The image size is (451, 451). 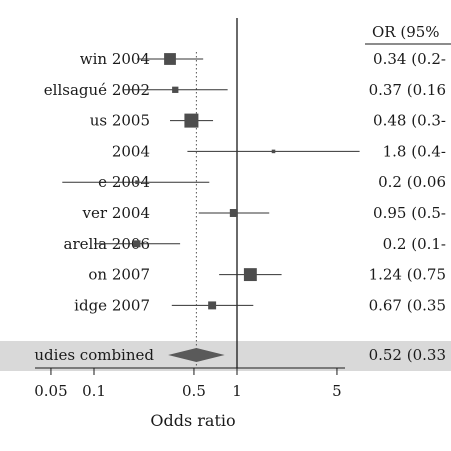 What do you see at coordinates (407, 355) in the screenshot?
I see `combined-or-text: 0.52 (0.33` at bounding box center [407, 355].